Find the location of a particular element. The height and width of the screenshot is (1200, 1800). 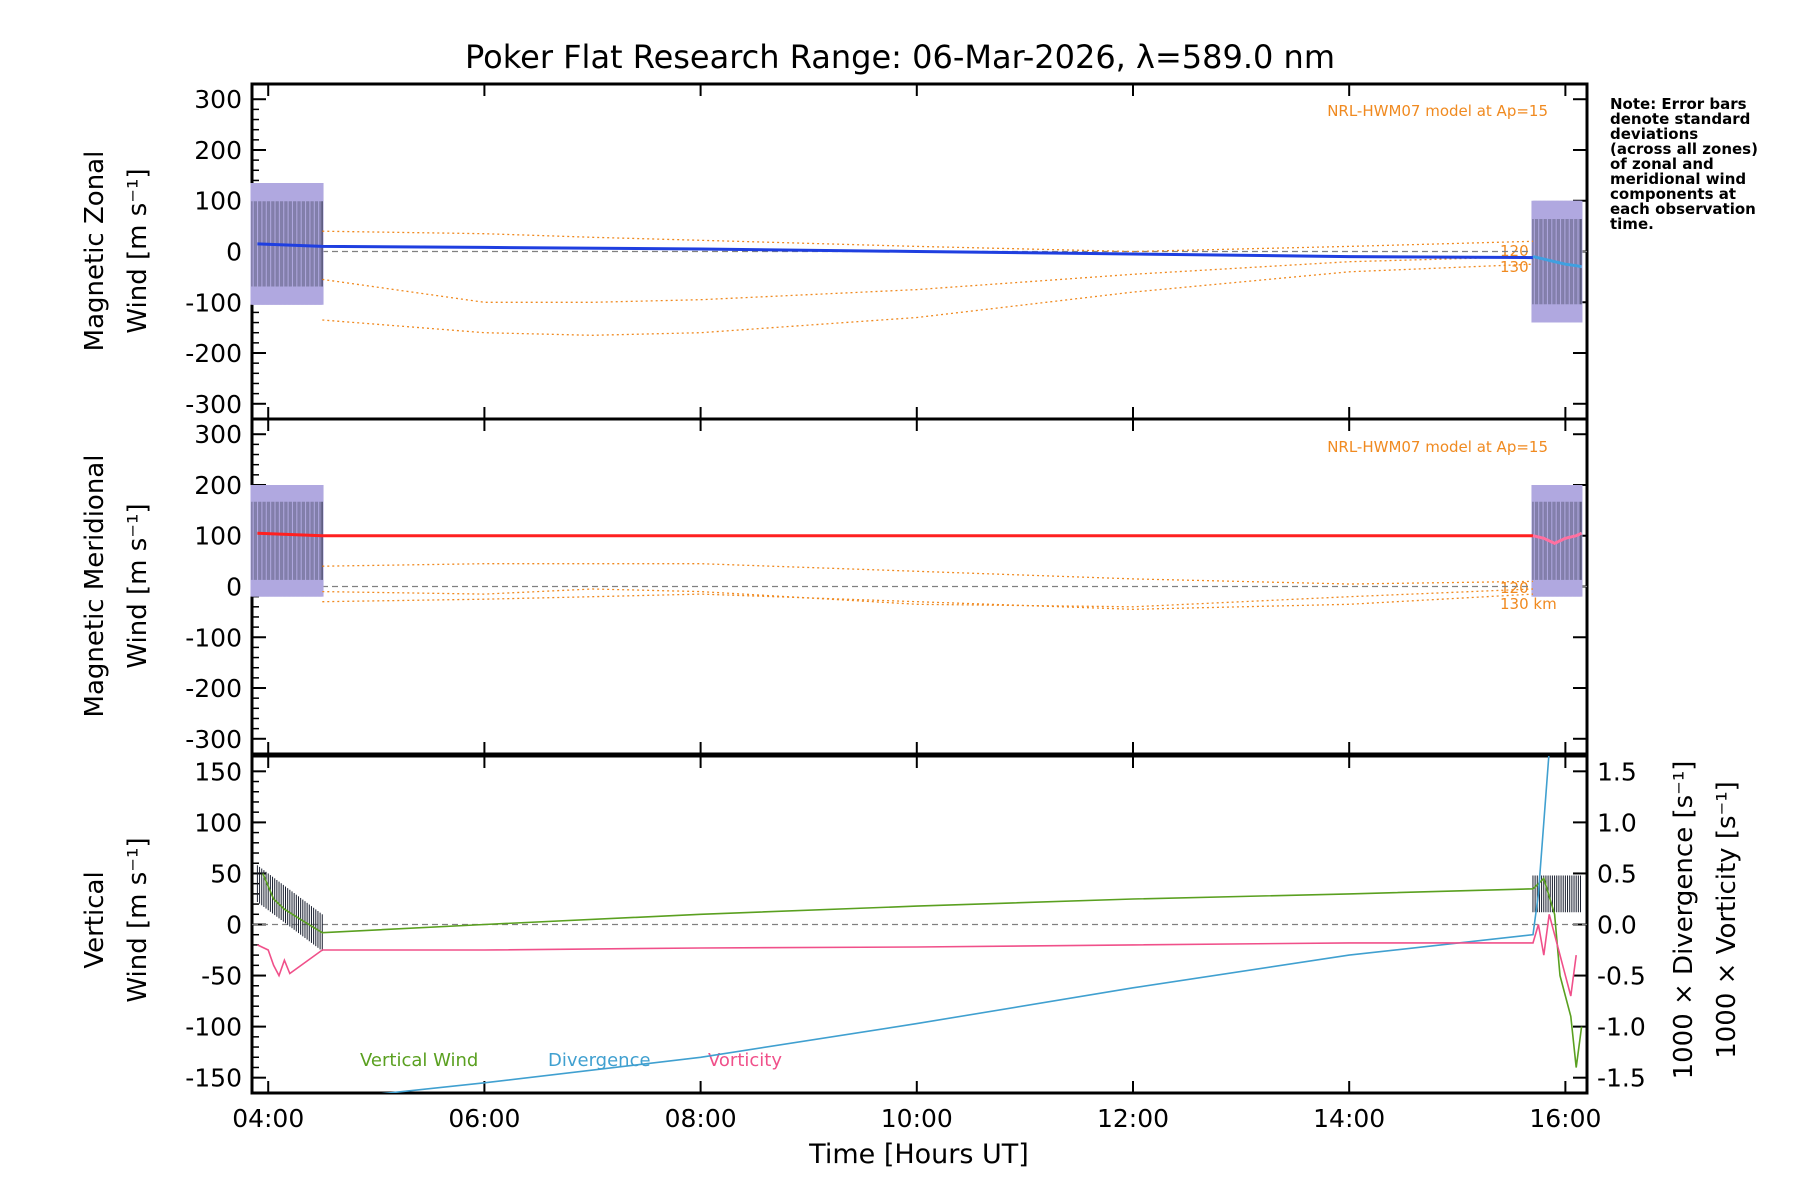

x-tick-label: 16:00 is located at coordinates (1565, 1118).